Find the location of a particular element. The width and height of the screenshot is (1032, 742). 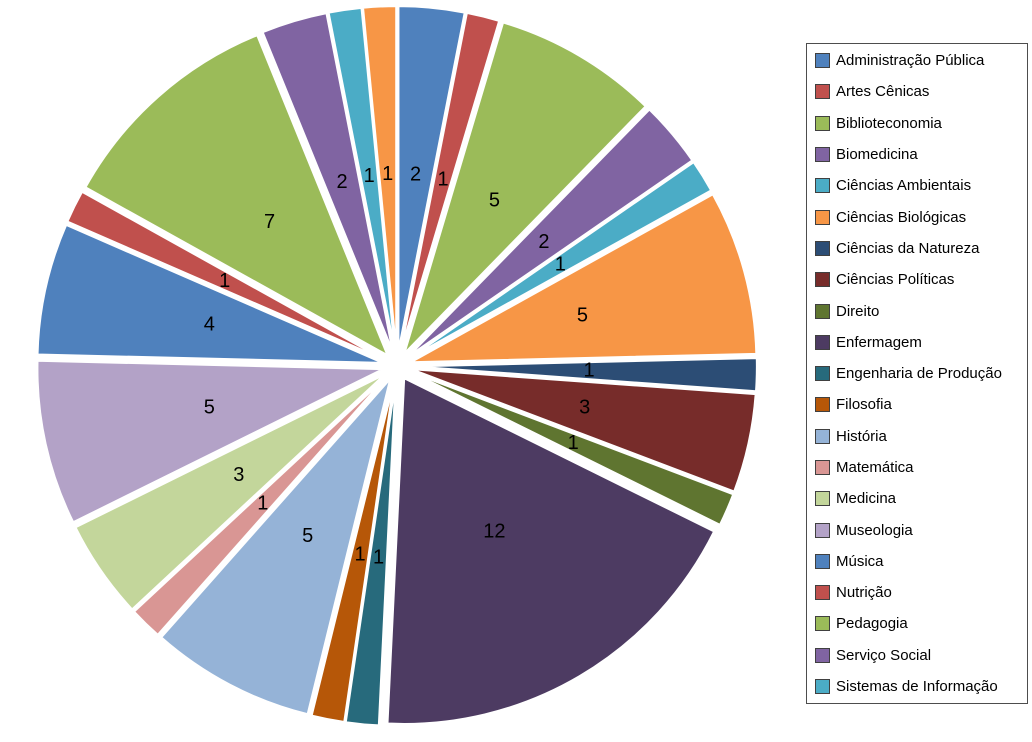

legend-item: Ciências Políticas is located at coordinates (921, 279).